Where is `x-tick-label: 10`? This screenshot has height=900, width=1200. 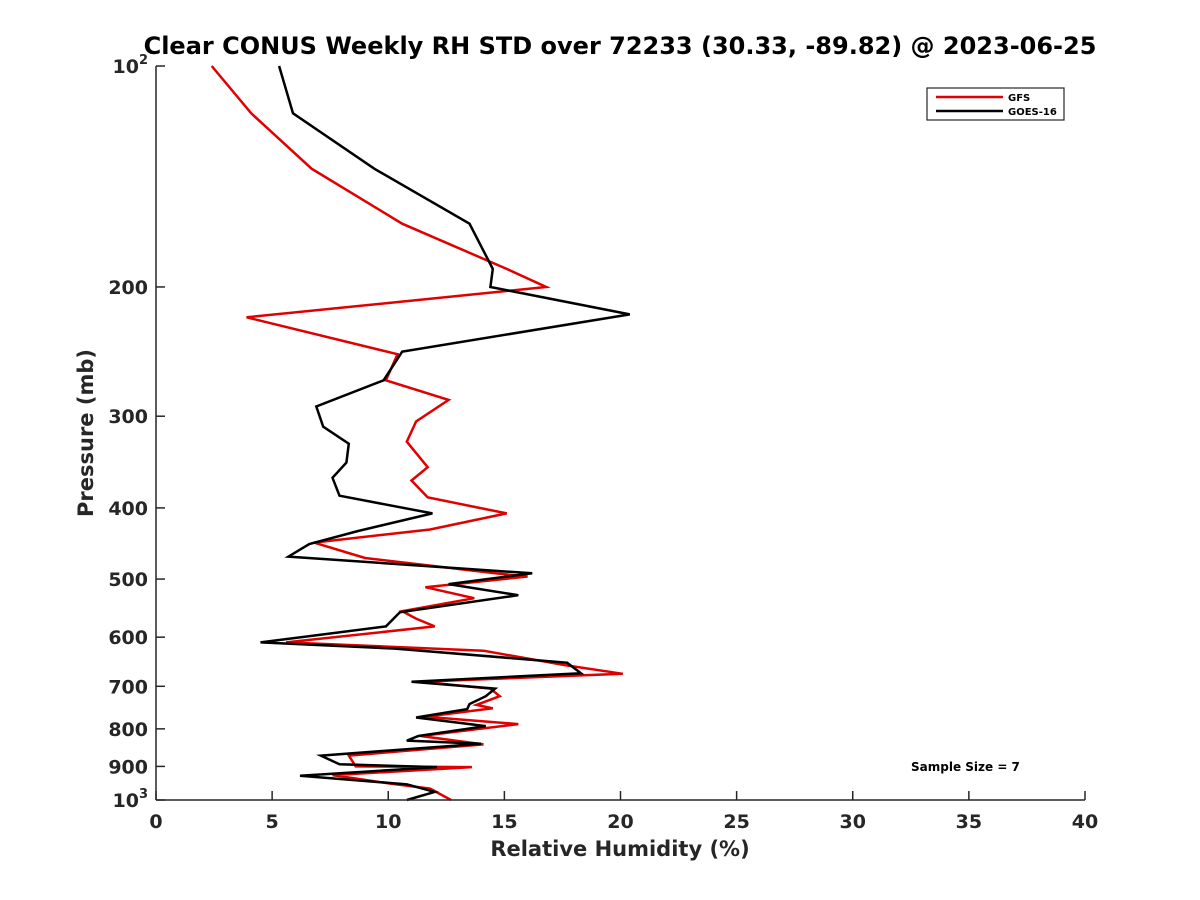 x-tick-label: 10 is located at coordinates (388, 822).